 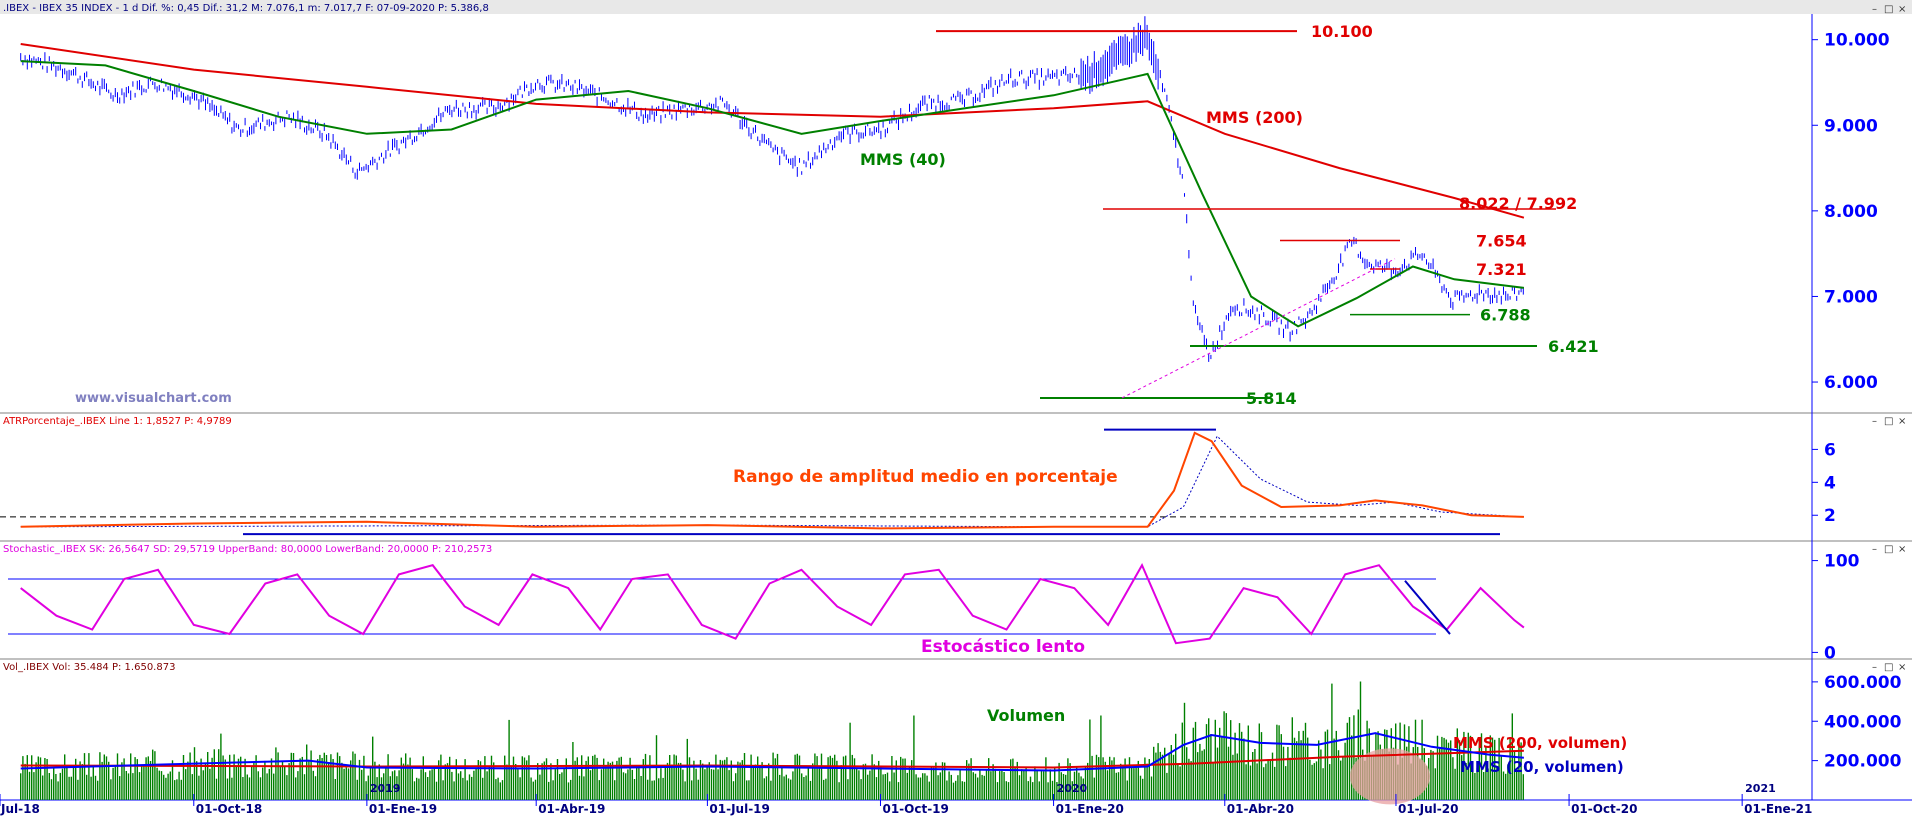 I want to click on uptrend-line, so click(x=1258, y=328).